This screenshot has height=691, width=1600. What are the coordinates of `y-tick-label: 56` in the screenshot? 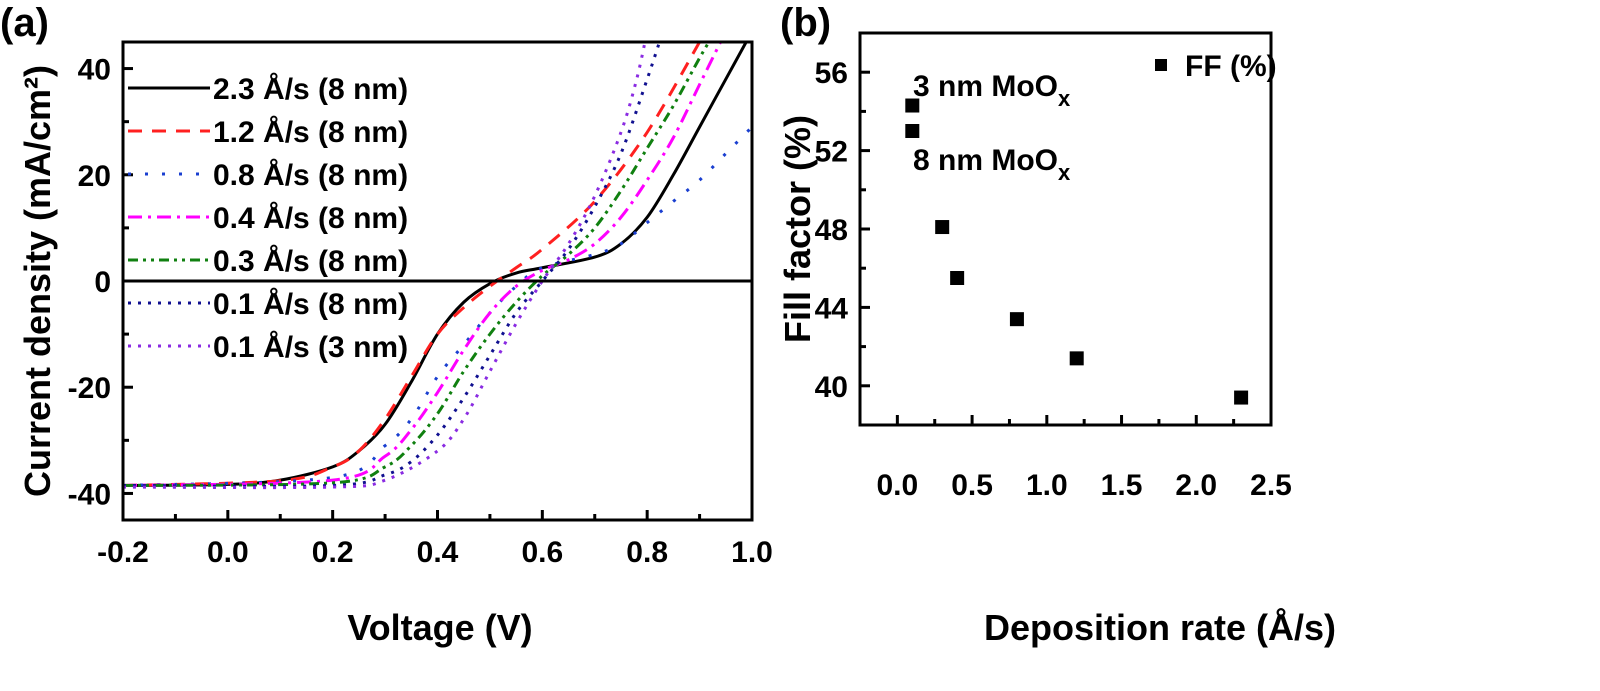 It's located at (831, 73).